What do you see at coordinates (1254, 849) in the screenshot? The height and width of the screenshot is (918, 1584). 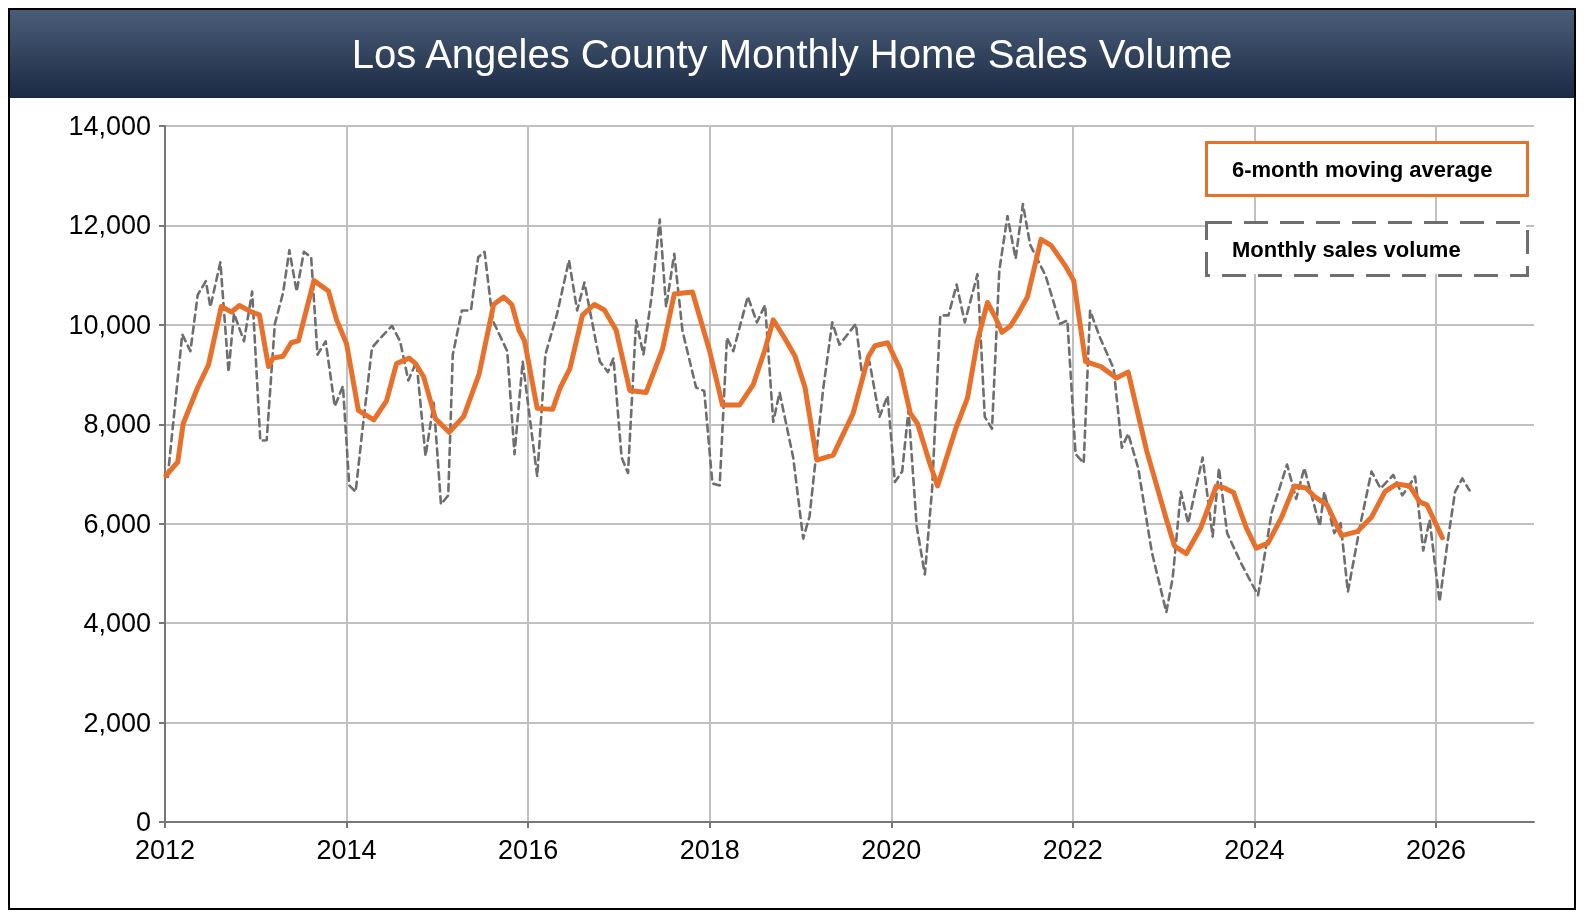 I see `x-tick-label: 2024` at bounding box center [1254, 849].